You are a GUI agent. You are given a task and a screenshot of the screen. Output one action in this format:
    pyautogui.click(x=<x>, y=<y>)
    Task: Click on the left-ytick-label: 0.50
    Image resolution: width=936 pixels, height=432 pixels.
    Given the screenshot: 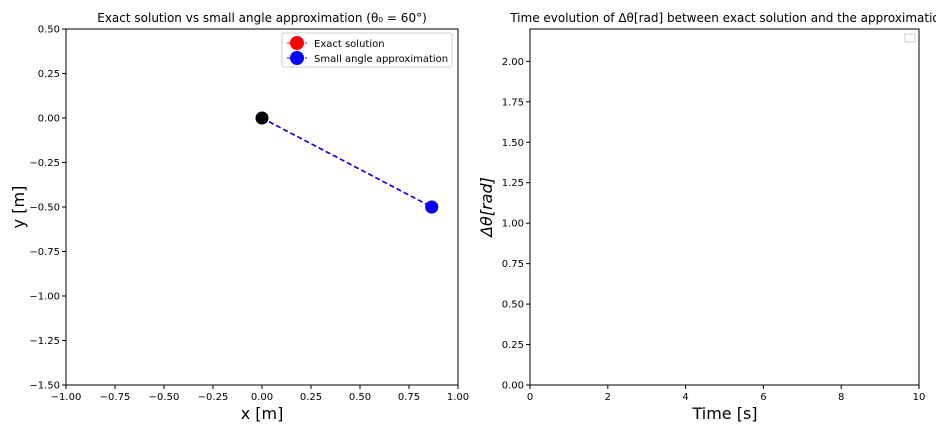 What is the action you would take?
    pyautogui.click(x=49, y=30)
    